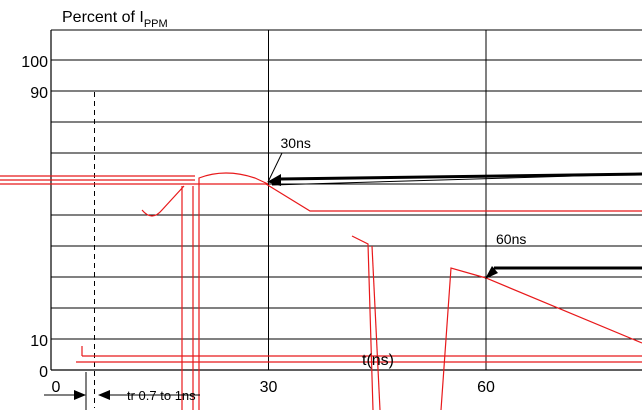 The width and height of the screenshot is (642, 410). Describe the element at coordinates (161, 395) in the screenshot. I see `rise-time-label: tr 0.7 to 1ns` at that location.